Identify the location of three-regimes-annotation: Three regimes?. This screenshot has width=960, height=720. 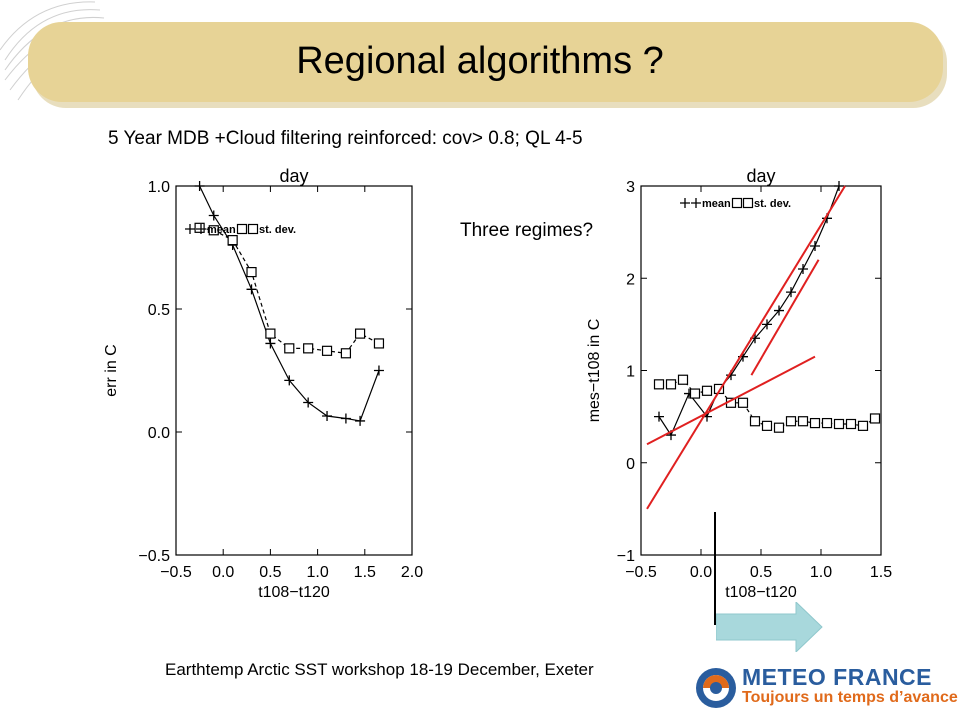
(527, 230).